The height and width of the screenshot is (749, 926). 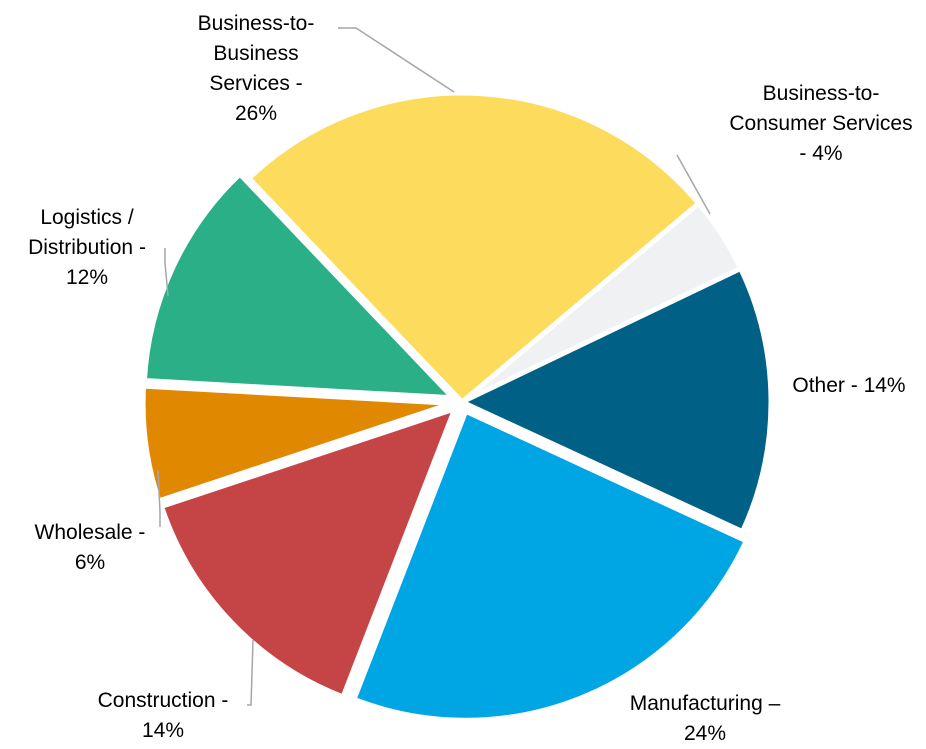 I want to click on slice-label-line: 14%, so click(x=163, y=730).